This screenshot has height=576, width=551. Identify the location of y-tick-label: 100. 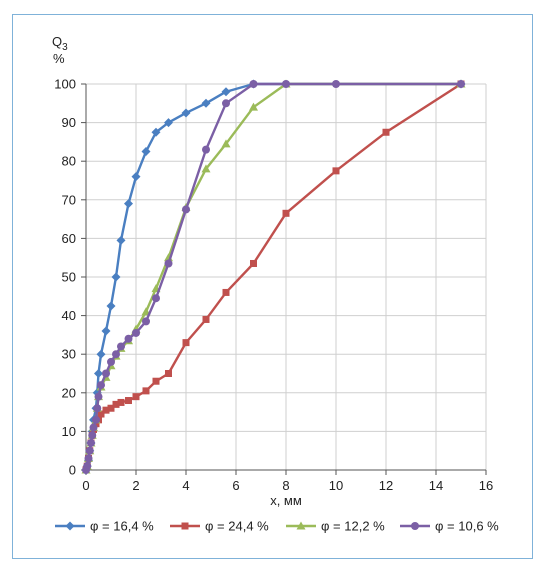
(65, 84).